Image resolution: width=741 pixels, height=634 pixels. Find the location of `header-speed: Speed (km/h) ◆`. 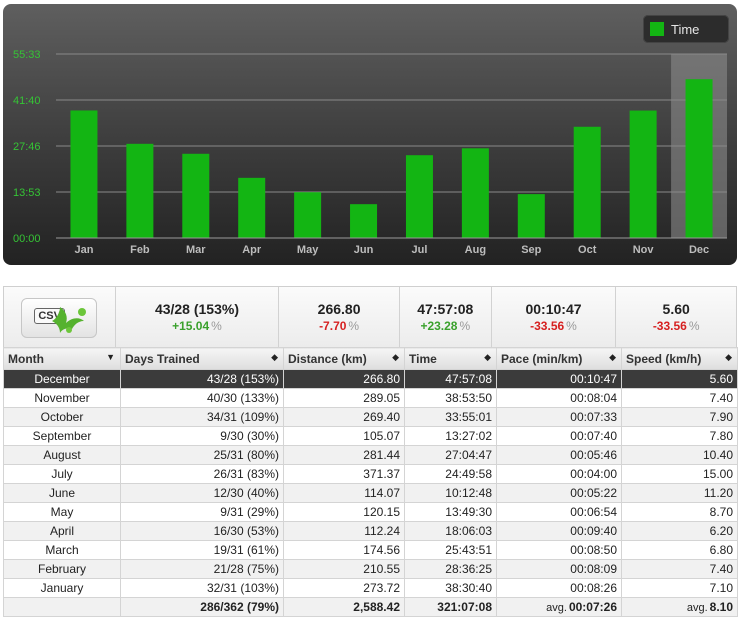

header-speed: Speed (km/h) ◆ is located at coordinates (679, 358).